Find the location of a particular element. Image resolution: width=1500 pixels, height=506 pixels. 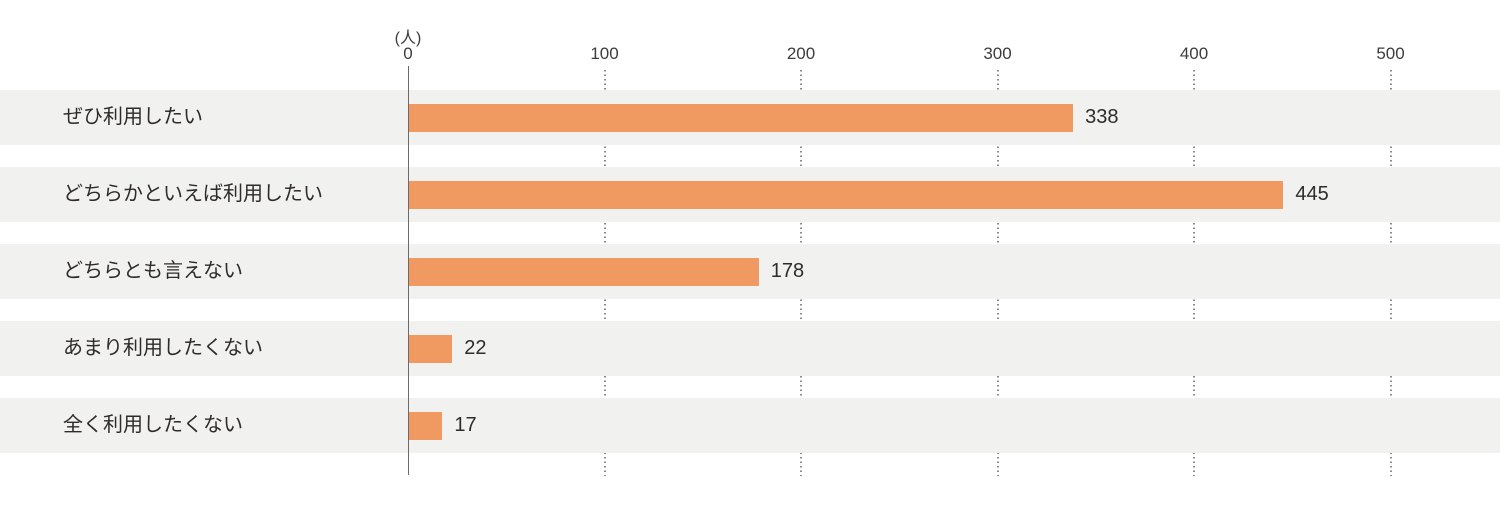

category-row: 全く利用したくない 17 is located at coordinates (750, 425).